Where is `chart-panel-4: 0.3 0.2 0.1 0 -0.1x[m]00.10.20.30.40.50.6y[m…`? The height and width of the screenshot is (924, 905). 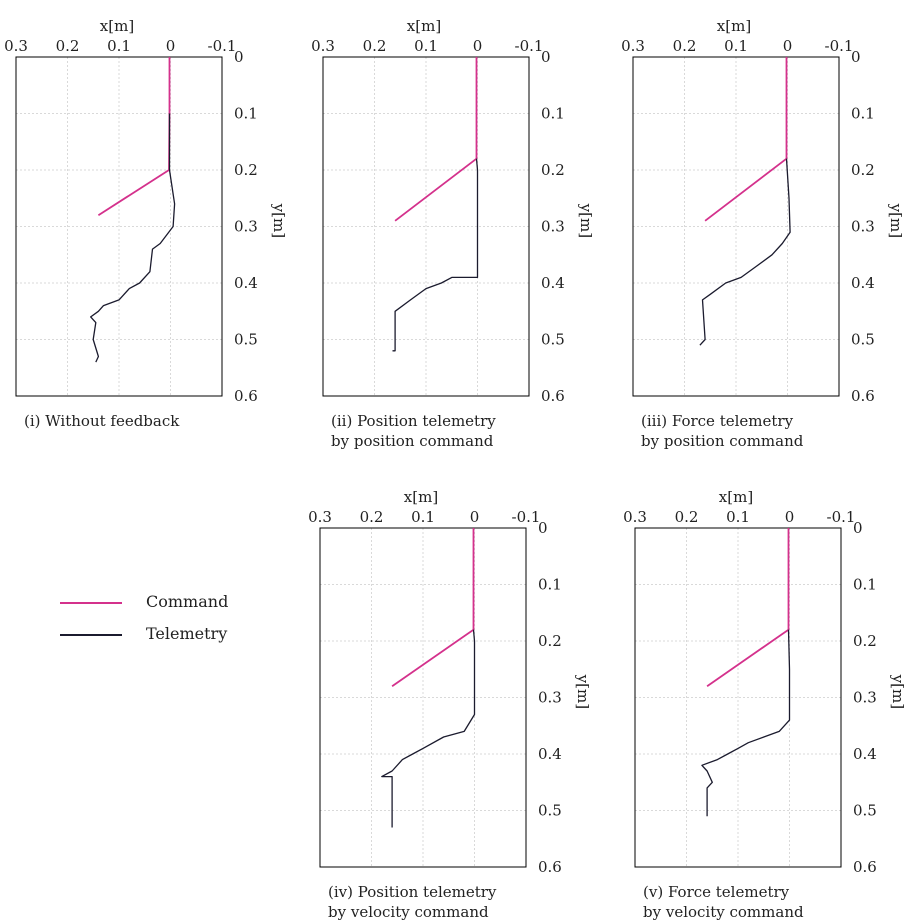
chart-panel-4: 0.3 0.2 0.1 0 -0.1x[m]00.10.20.30.40.50.6y[m… is located at coordinates (450, 704).